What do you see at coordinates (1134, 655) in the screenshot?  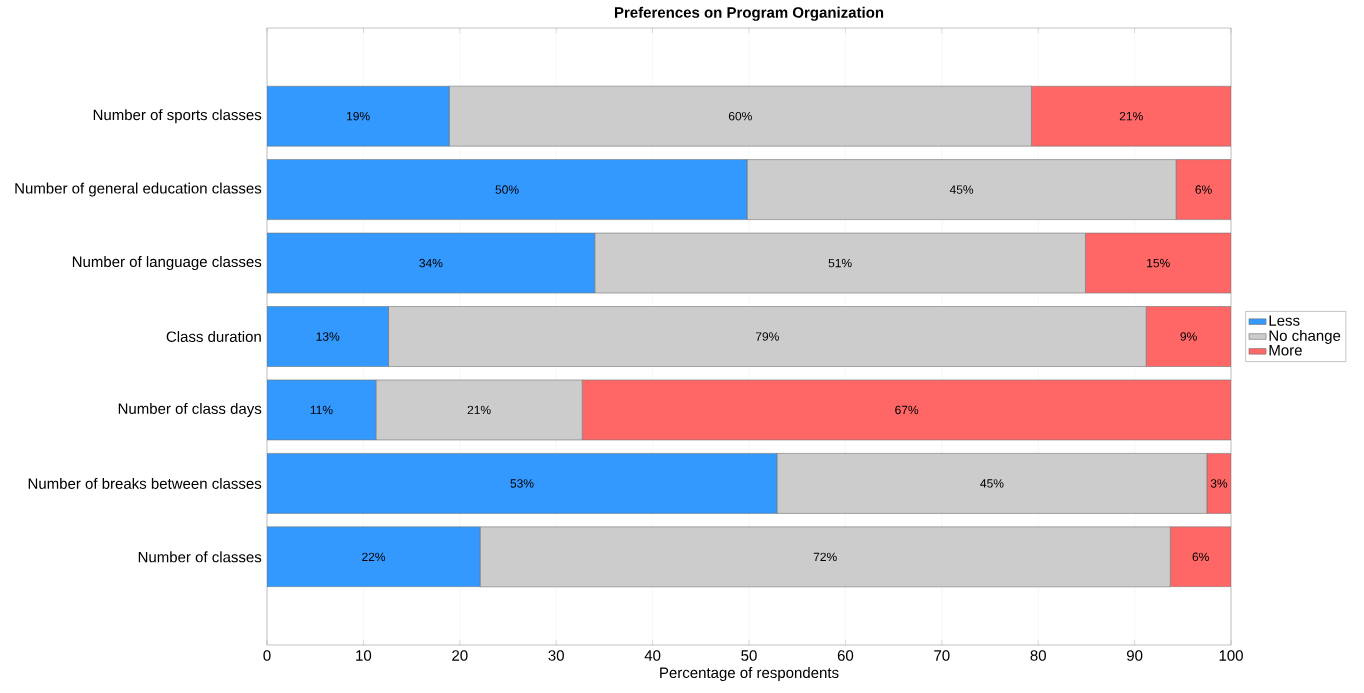 I see `x-tick-label: 90` at bounding box center [1134, 655].